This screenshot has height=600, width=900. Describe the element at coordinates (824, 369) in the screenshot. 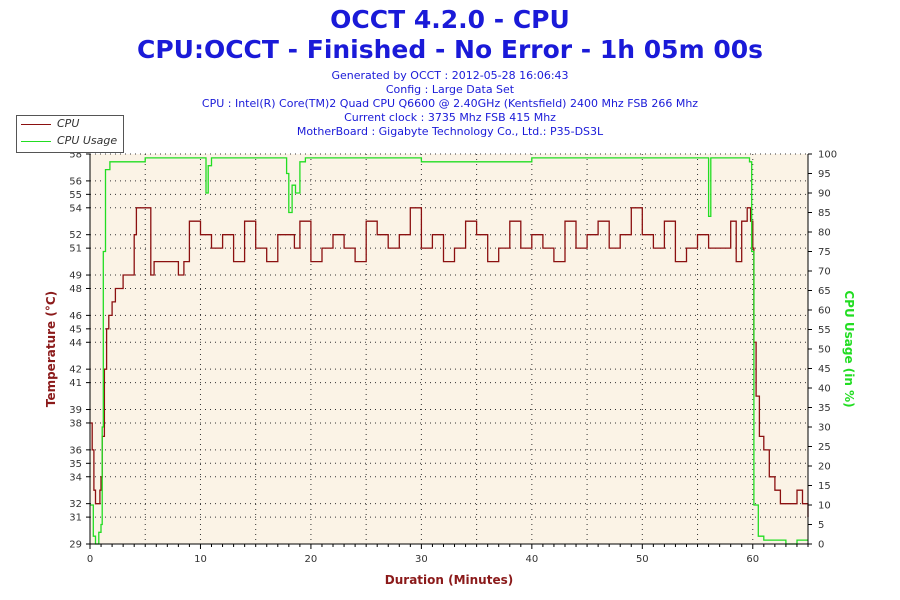

I see `y2-tick-label: 45` at that location.